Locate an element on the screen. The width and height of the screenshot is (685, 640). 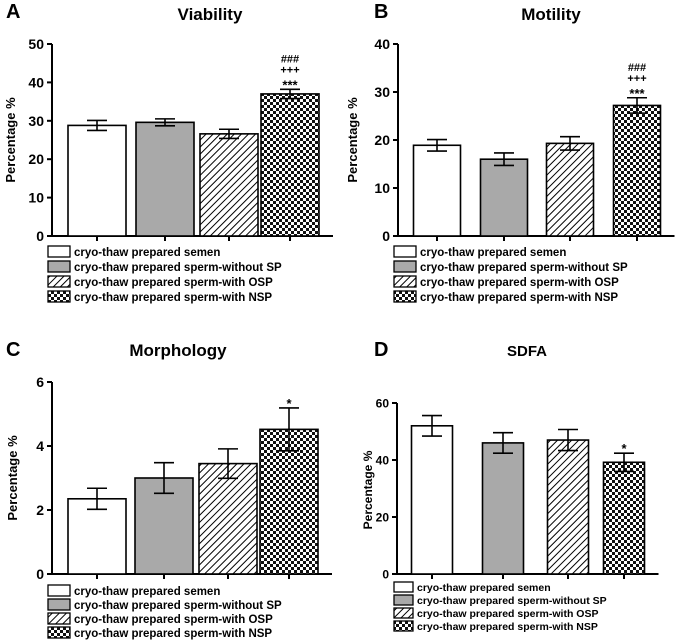
panel-letter: D is located at coordinates (381, 350).